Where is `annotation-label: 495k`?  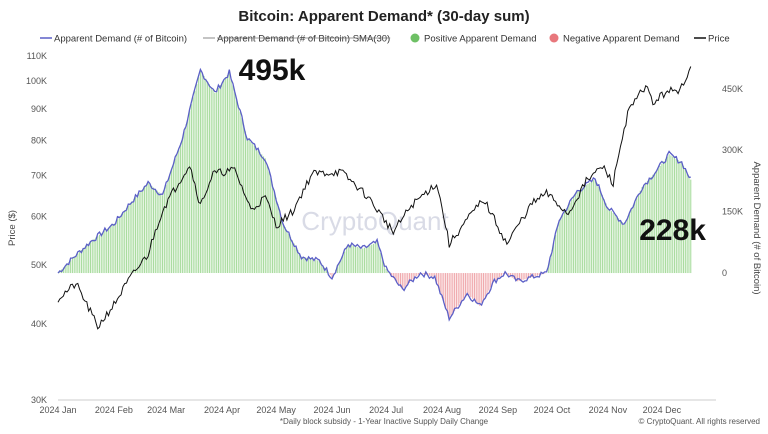 annotation-label: 495k is located at coordinates (272, 70).